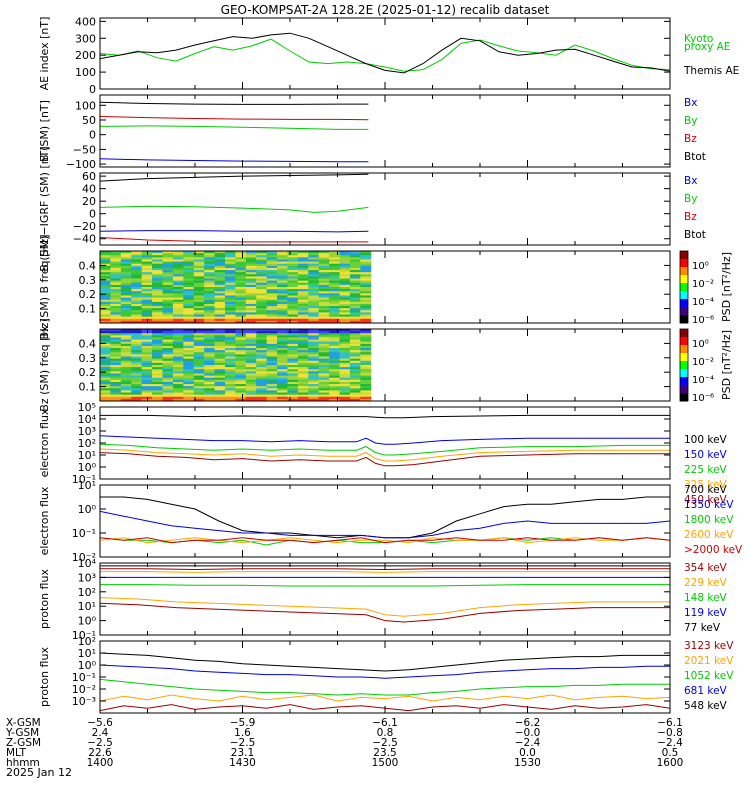 The width and height of the screenshot is (750, 800). What do you see at coordinates (44, 599) in the screenshot?
I see `y-axis-label: proton flux` at bounding box center [44, 599].